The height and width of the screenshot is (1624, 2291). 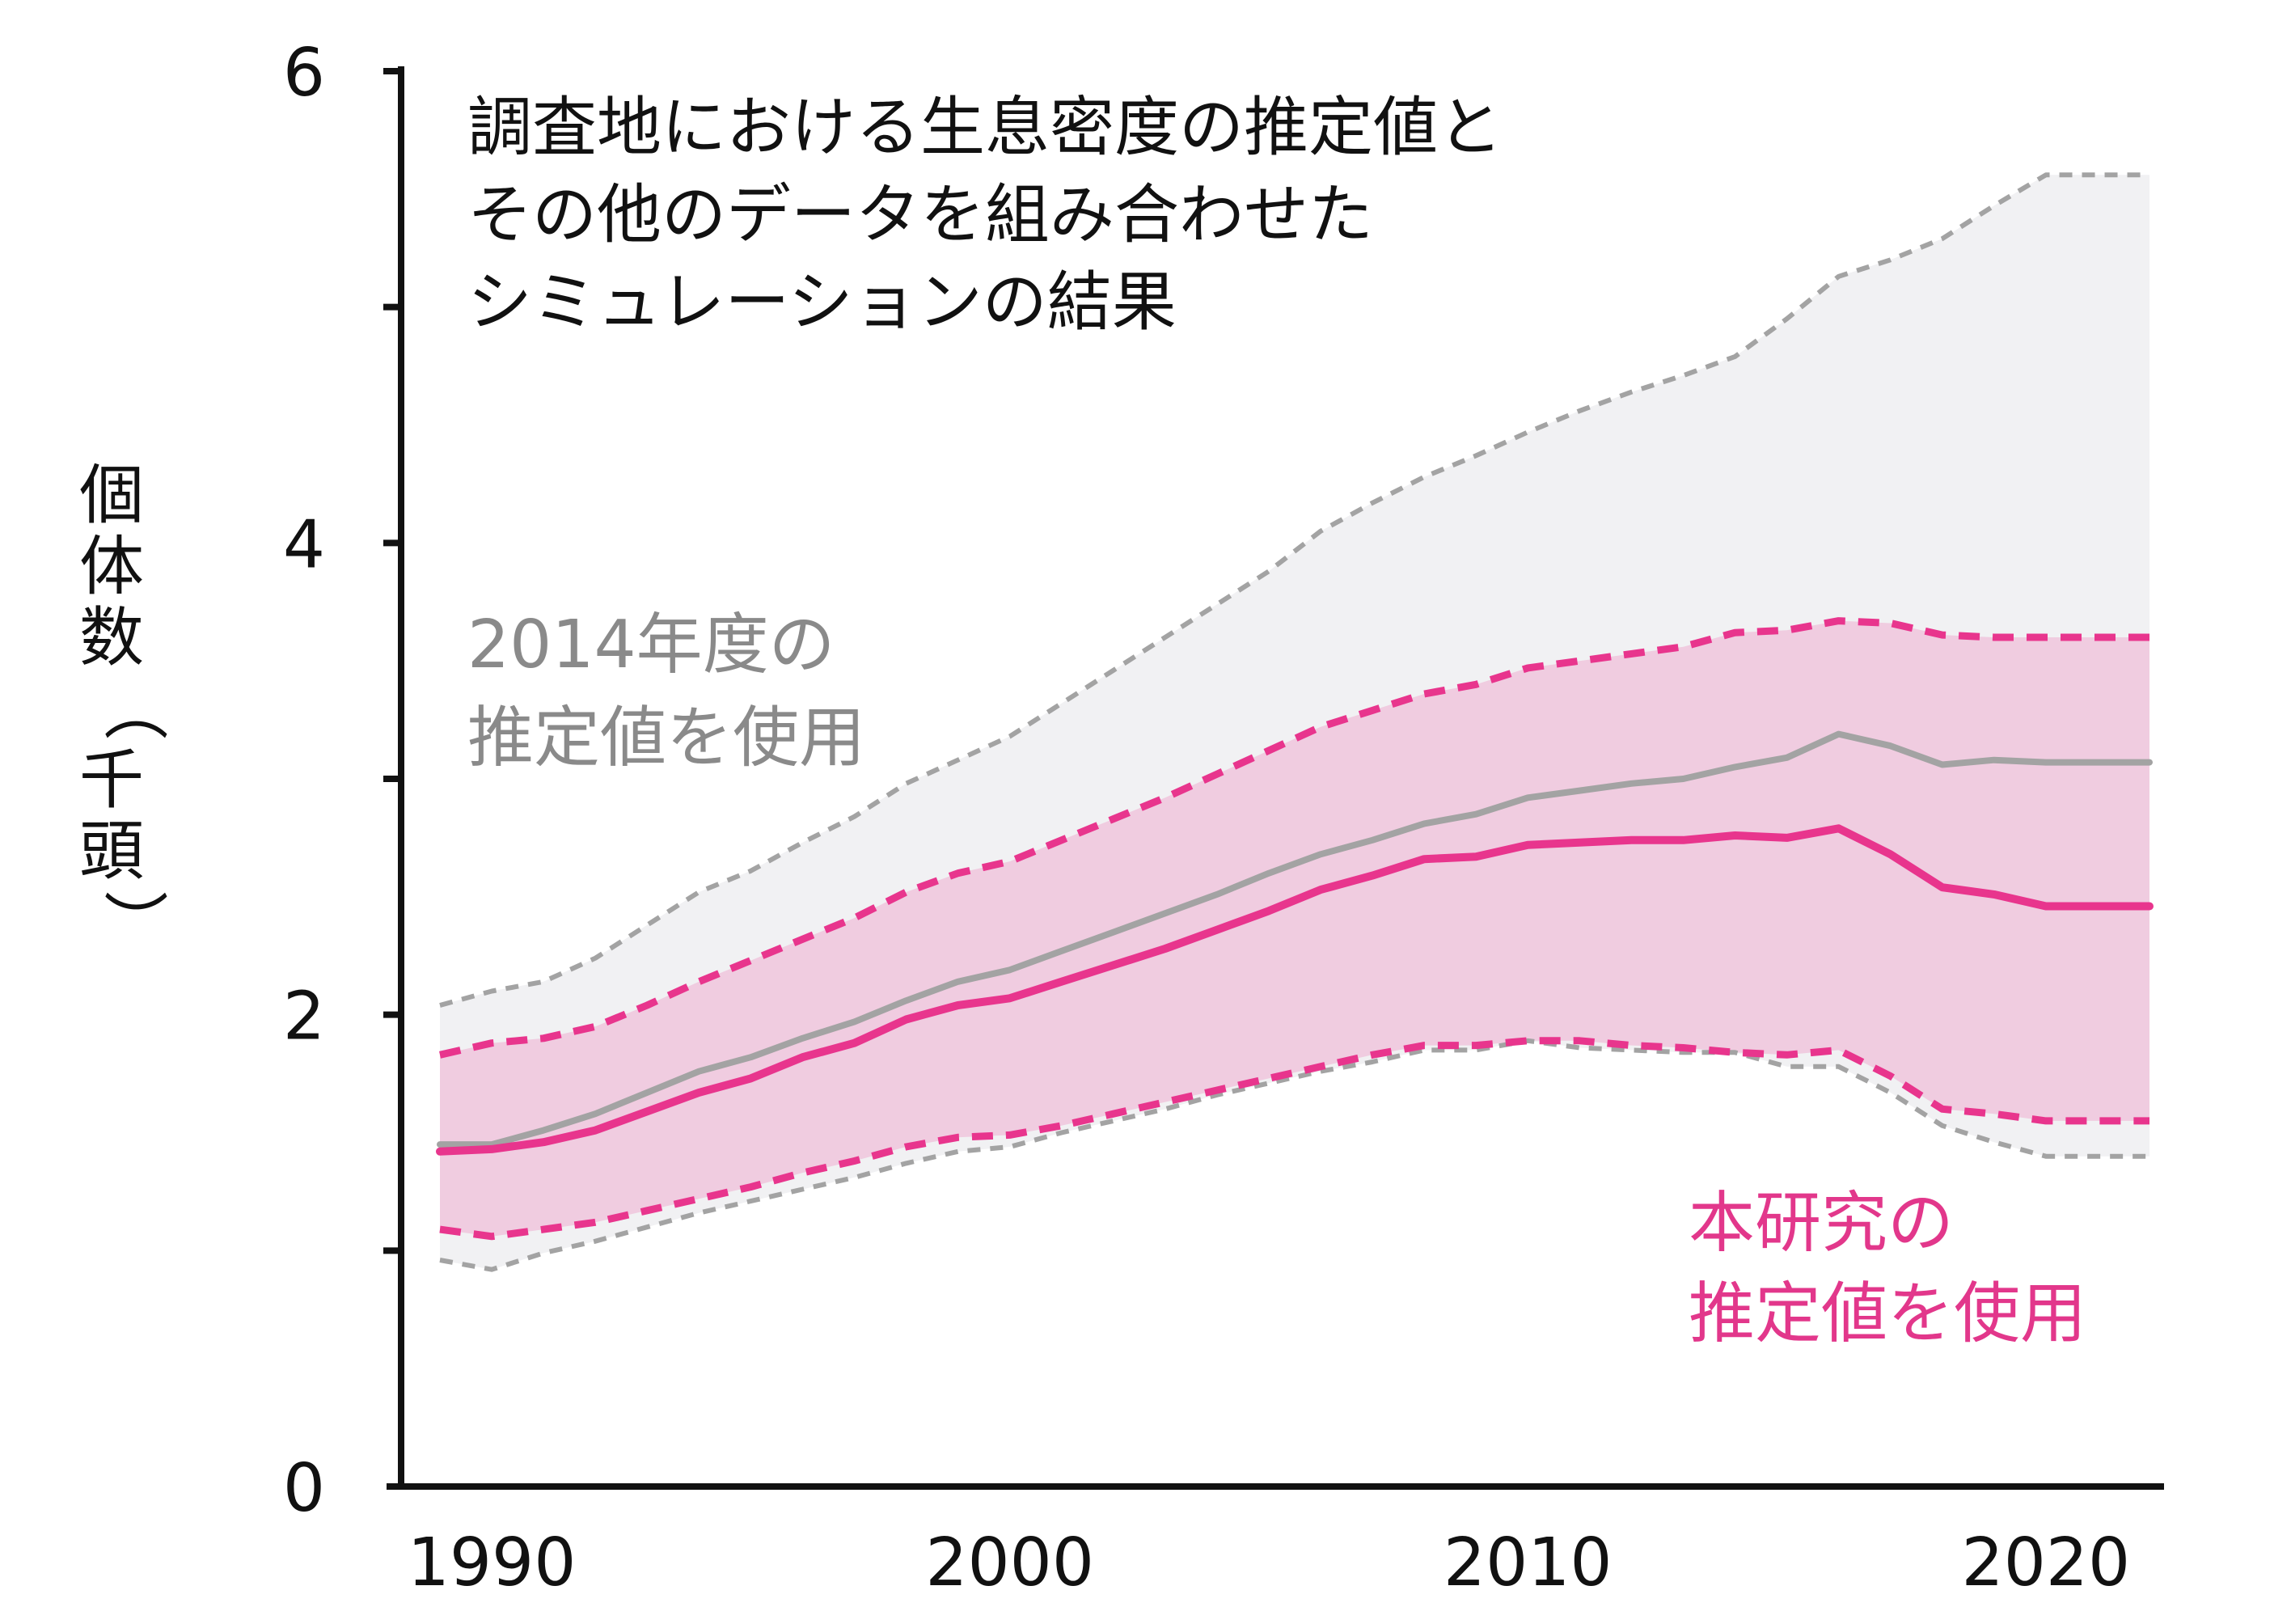 What do you see at coordinates (1528, 1563) in the screenshot?
I see `x-tick-label: 2010` at bounding box center [1528, 1563].